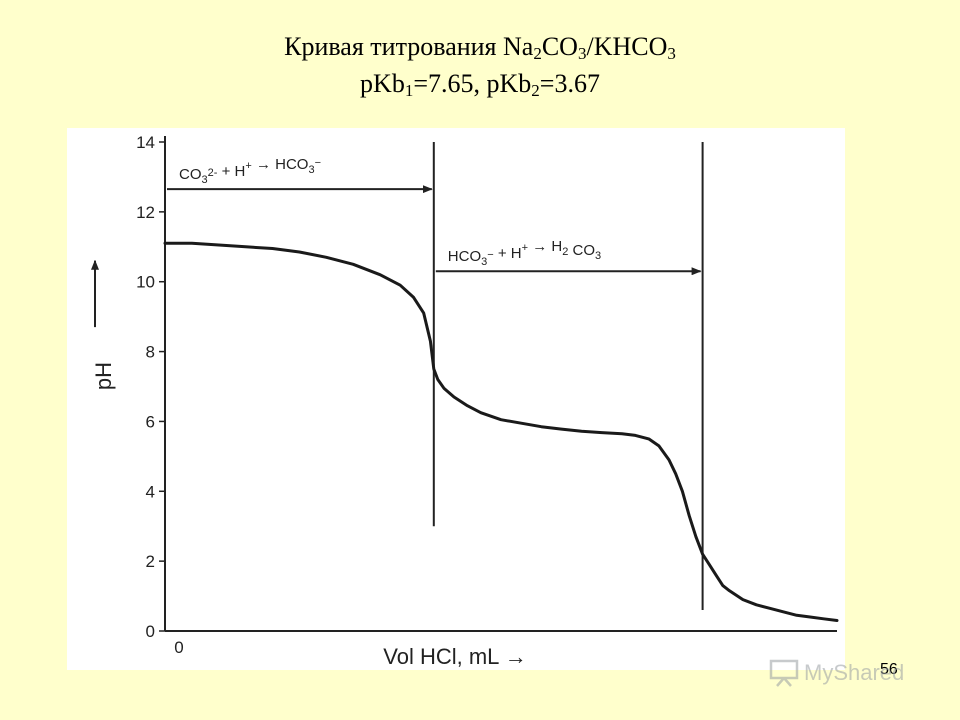 The height and width of the screenshot is (720, 960). I want to click on reaction-label: CO32- + H+ → HCO3−, so click(250, 171).